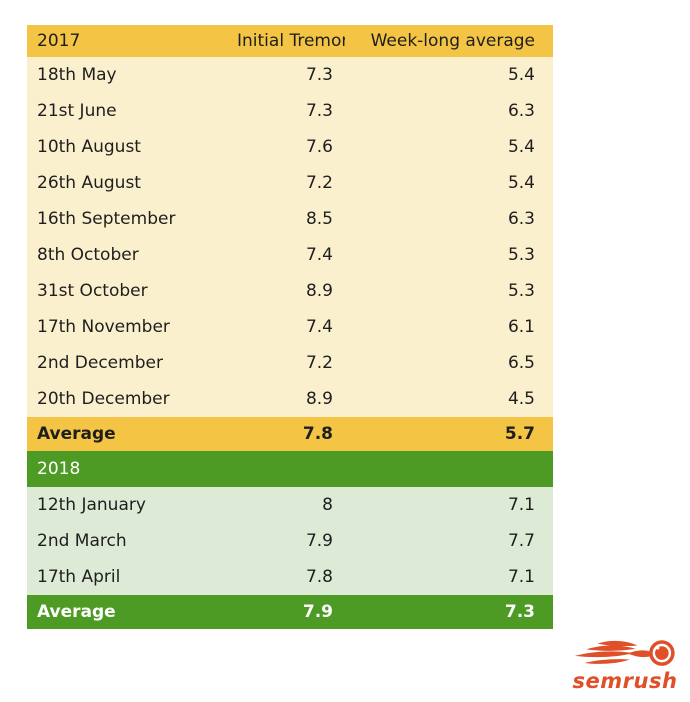  I want to click on date-cell: 18th May, so click(127, 75).